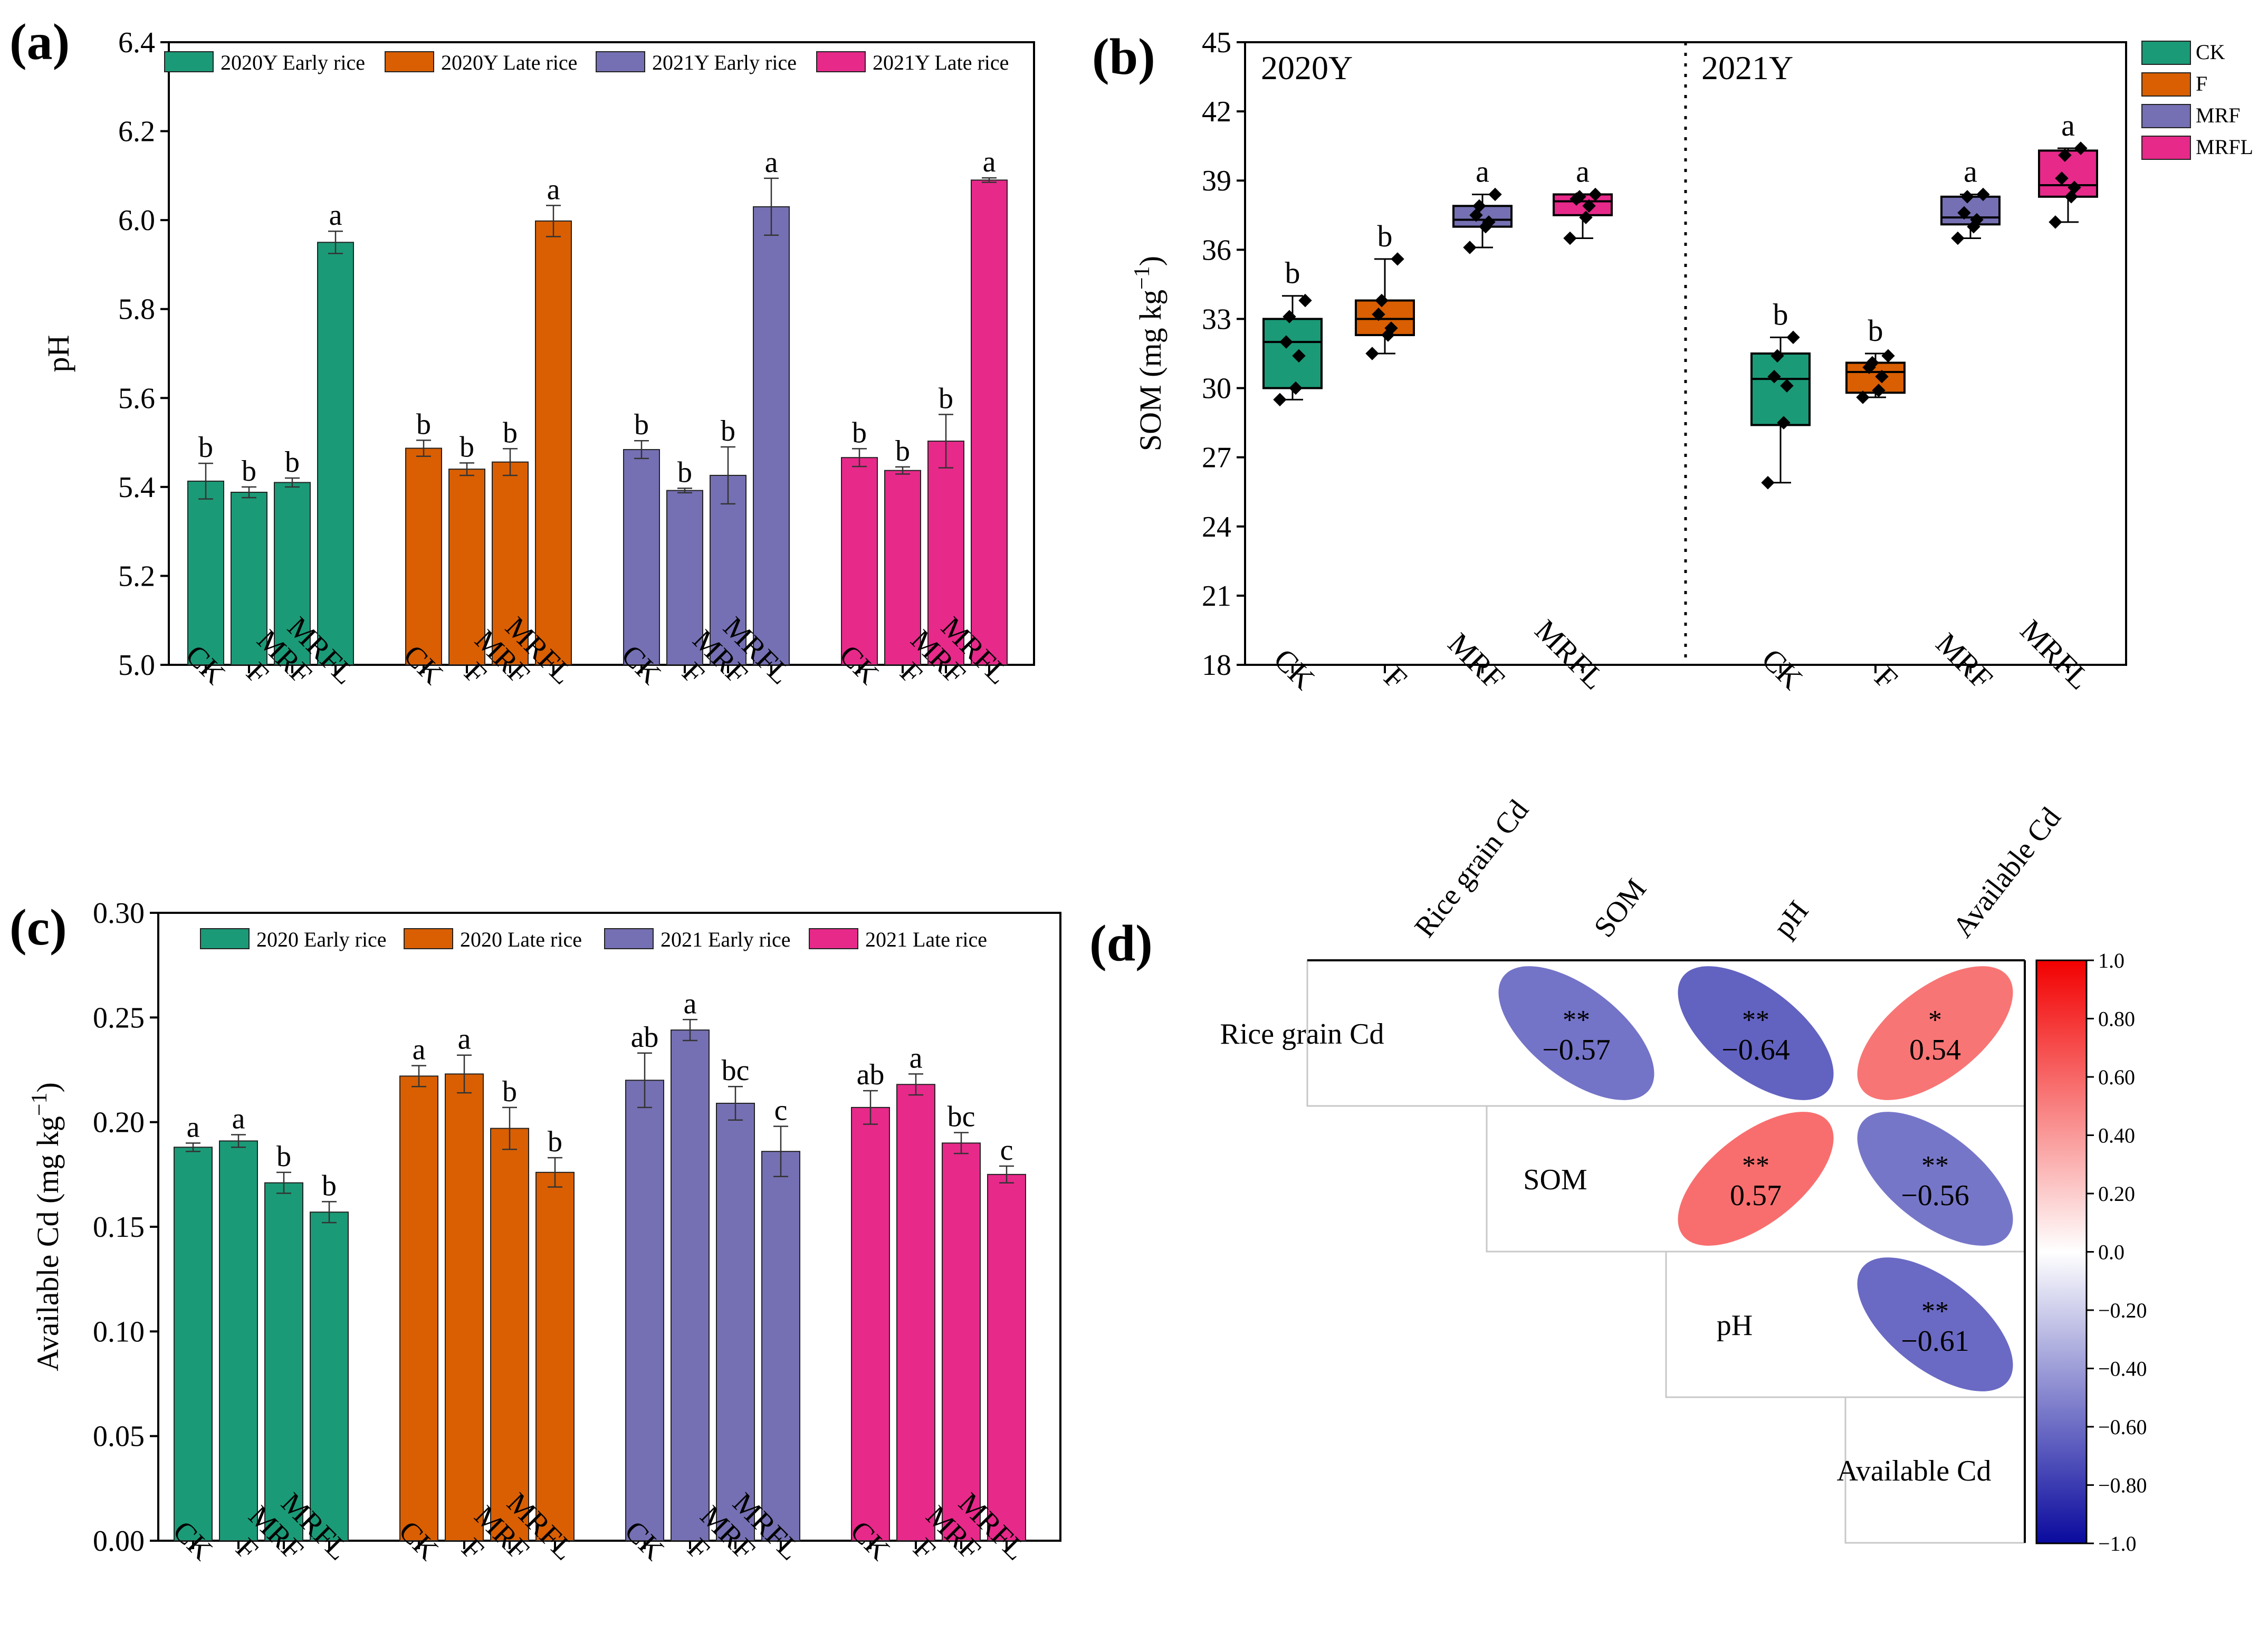 The image size is (2268, 1651). I want to click on panel-a-bar-2021y-late-rice-ck, so click(860, 561).